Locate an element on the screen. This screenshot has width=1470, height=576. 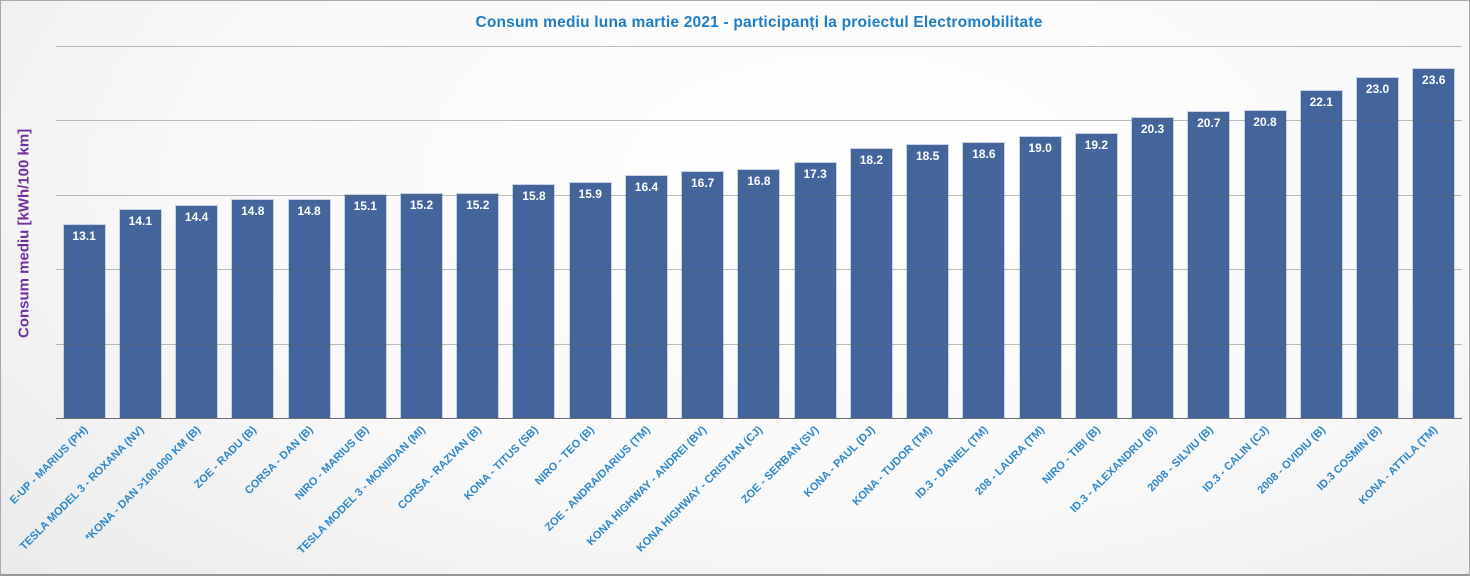
x-axis-tick-label: NIRO - TEO (B) is located at coordinates (564, 456).